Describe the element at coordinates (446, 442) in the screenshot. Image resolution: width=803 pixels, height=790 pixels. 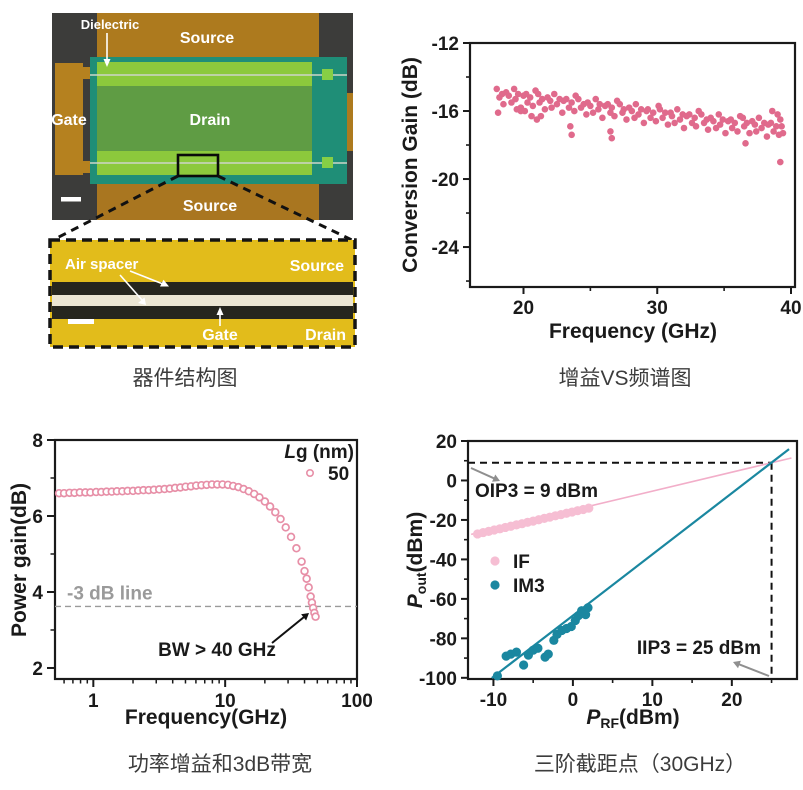
I see `y-tick-label: 20` at that location.